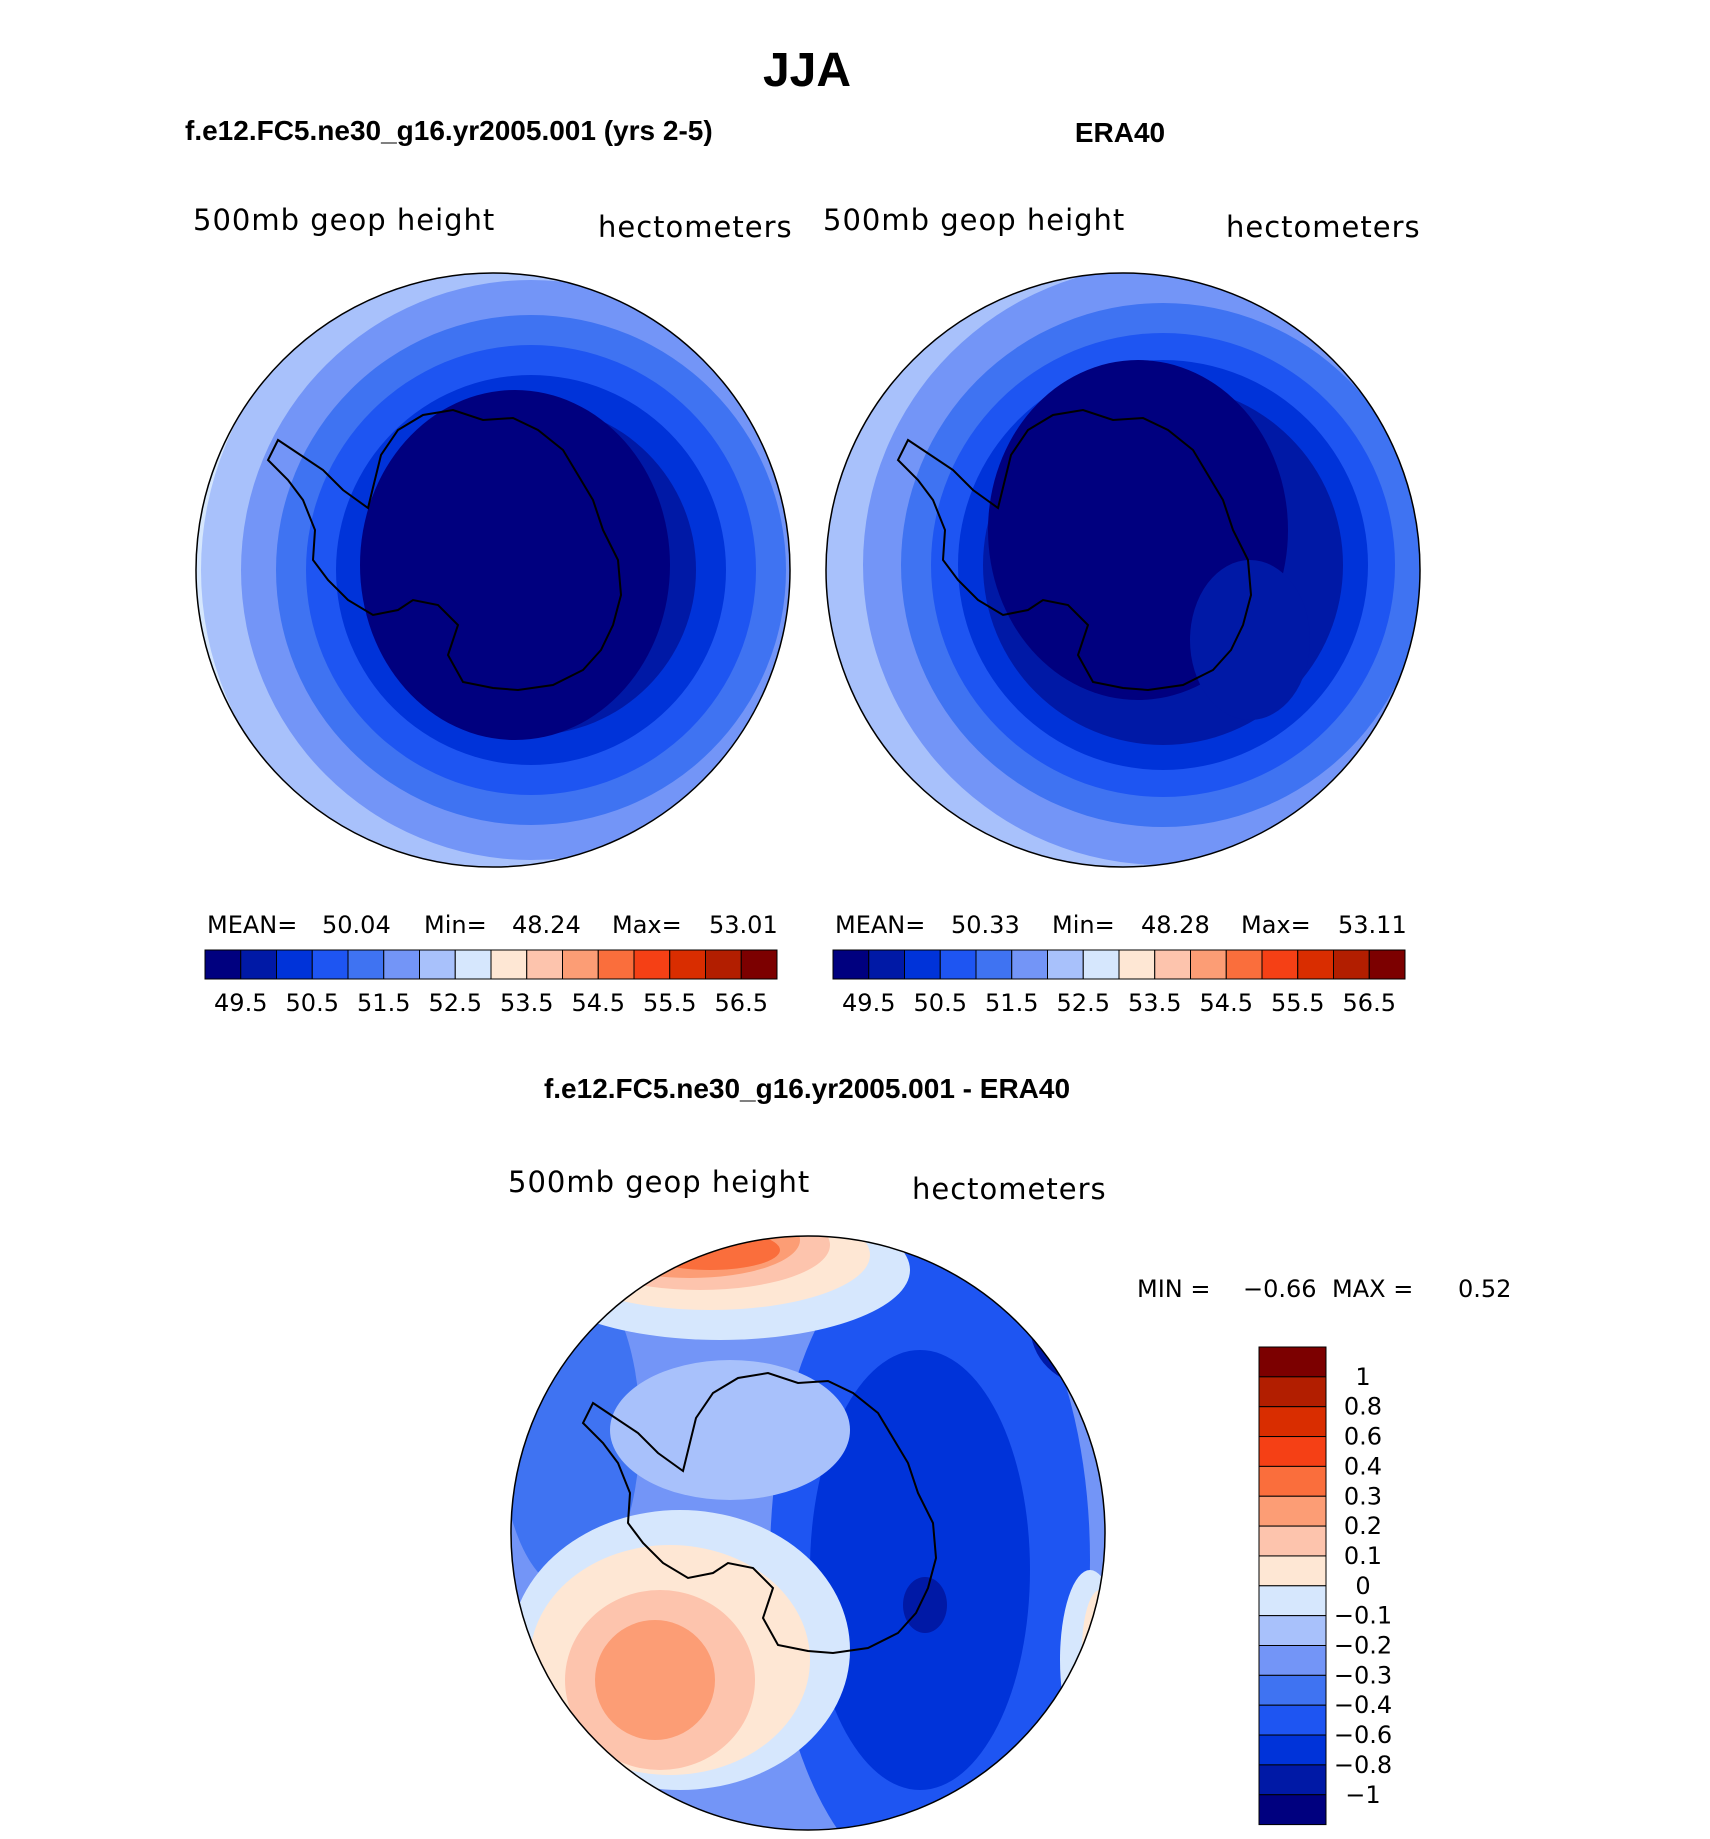  I want to click on panel-obs-mean-label: MEAN=, so click(880, 925).